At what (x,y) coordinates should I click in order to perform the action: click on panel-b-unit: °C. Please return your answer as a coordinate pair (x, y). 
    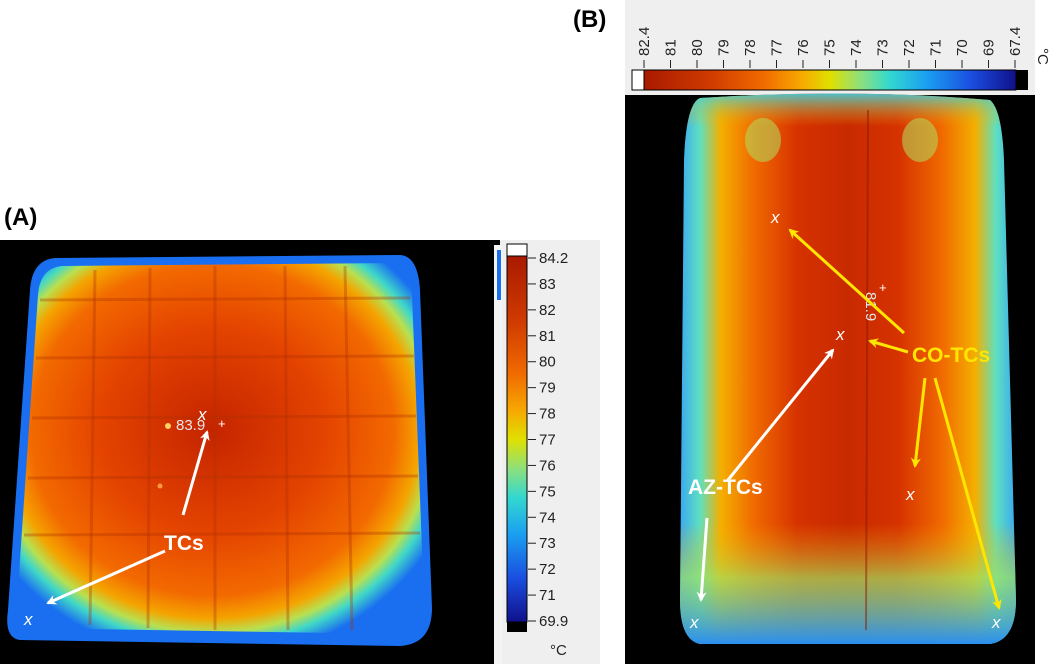
    Looking at the image, I should click on (1042, 56).